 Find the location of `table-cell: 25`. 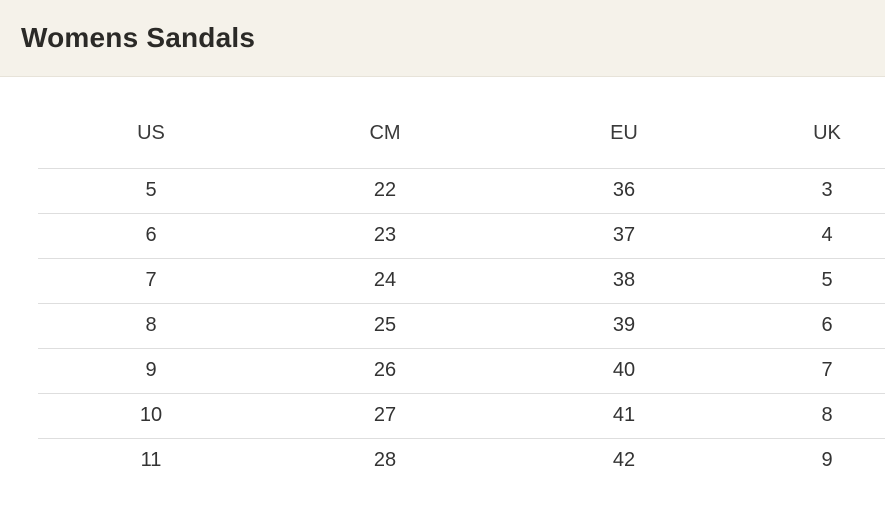

table-cell: 25 is located at coordinates (385, 326).